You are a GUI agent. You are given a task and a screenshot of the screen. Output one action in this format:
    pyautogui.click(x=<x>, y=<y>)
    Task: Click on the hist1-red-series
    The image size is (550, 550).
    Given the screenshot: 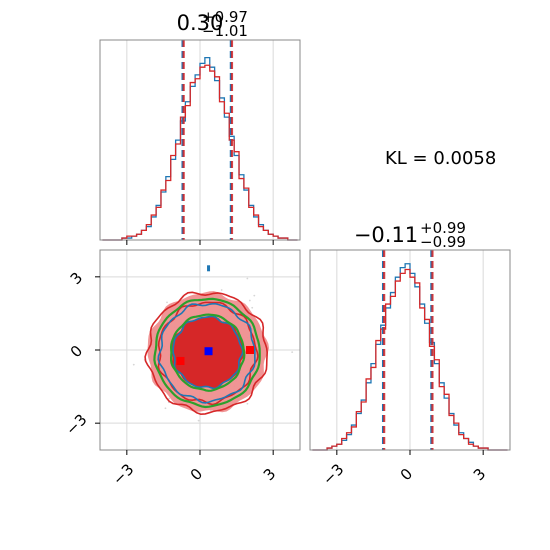 What is the action you would take?
    pyautogui.click(x=200, y=152)
    